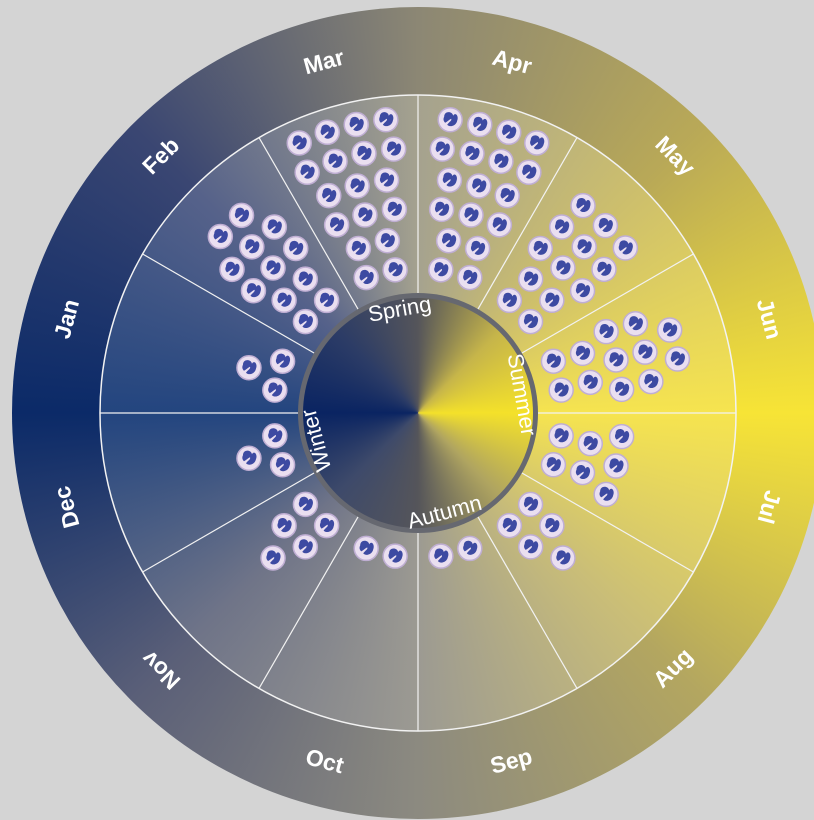 The image size is (814, 820). I want to click on month-label: Sep, so click(510, 761).